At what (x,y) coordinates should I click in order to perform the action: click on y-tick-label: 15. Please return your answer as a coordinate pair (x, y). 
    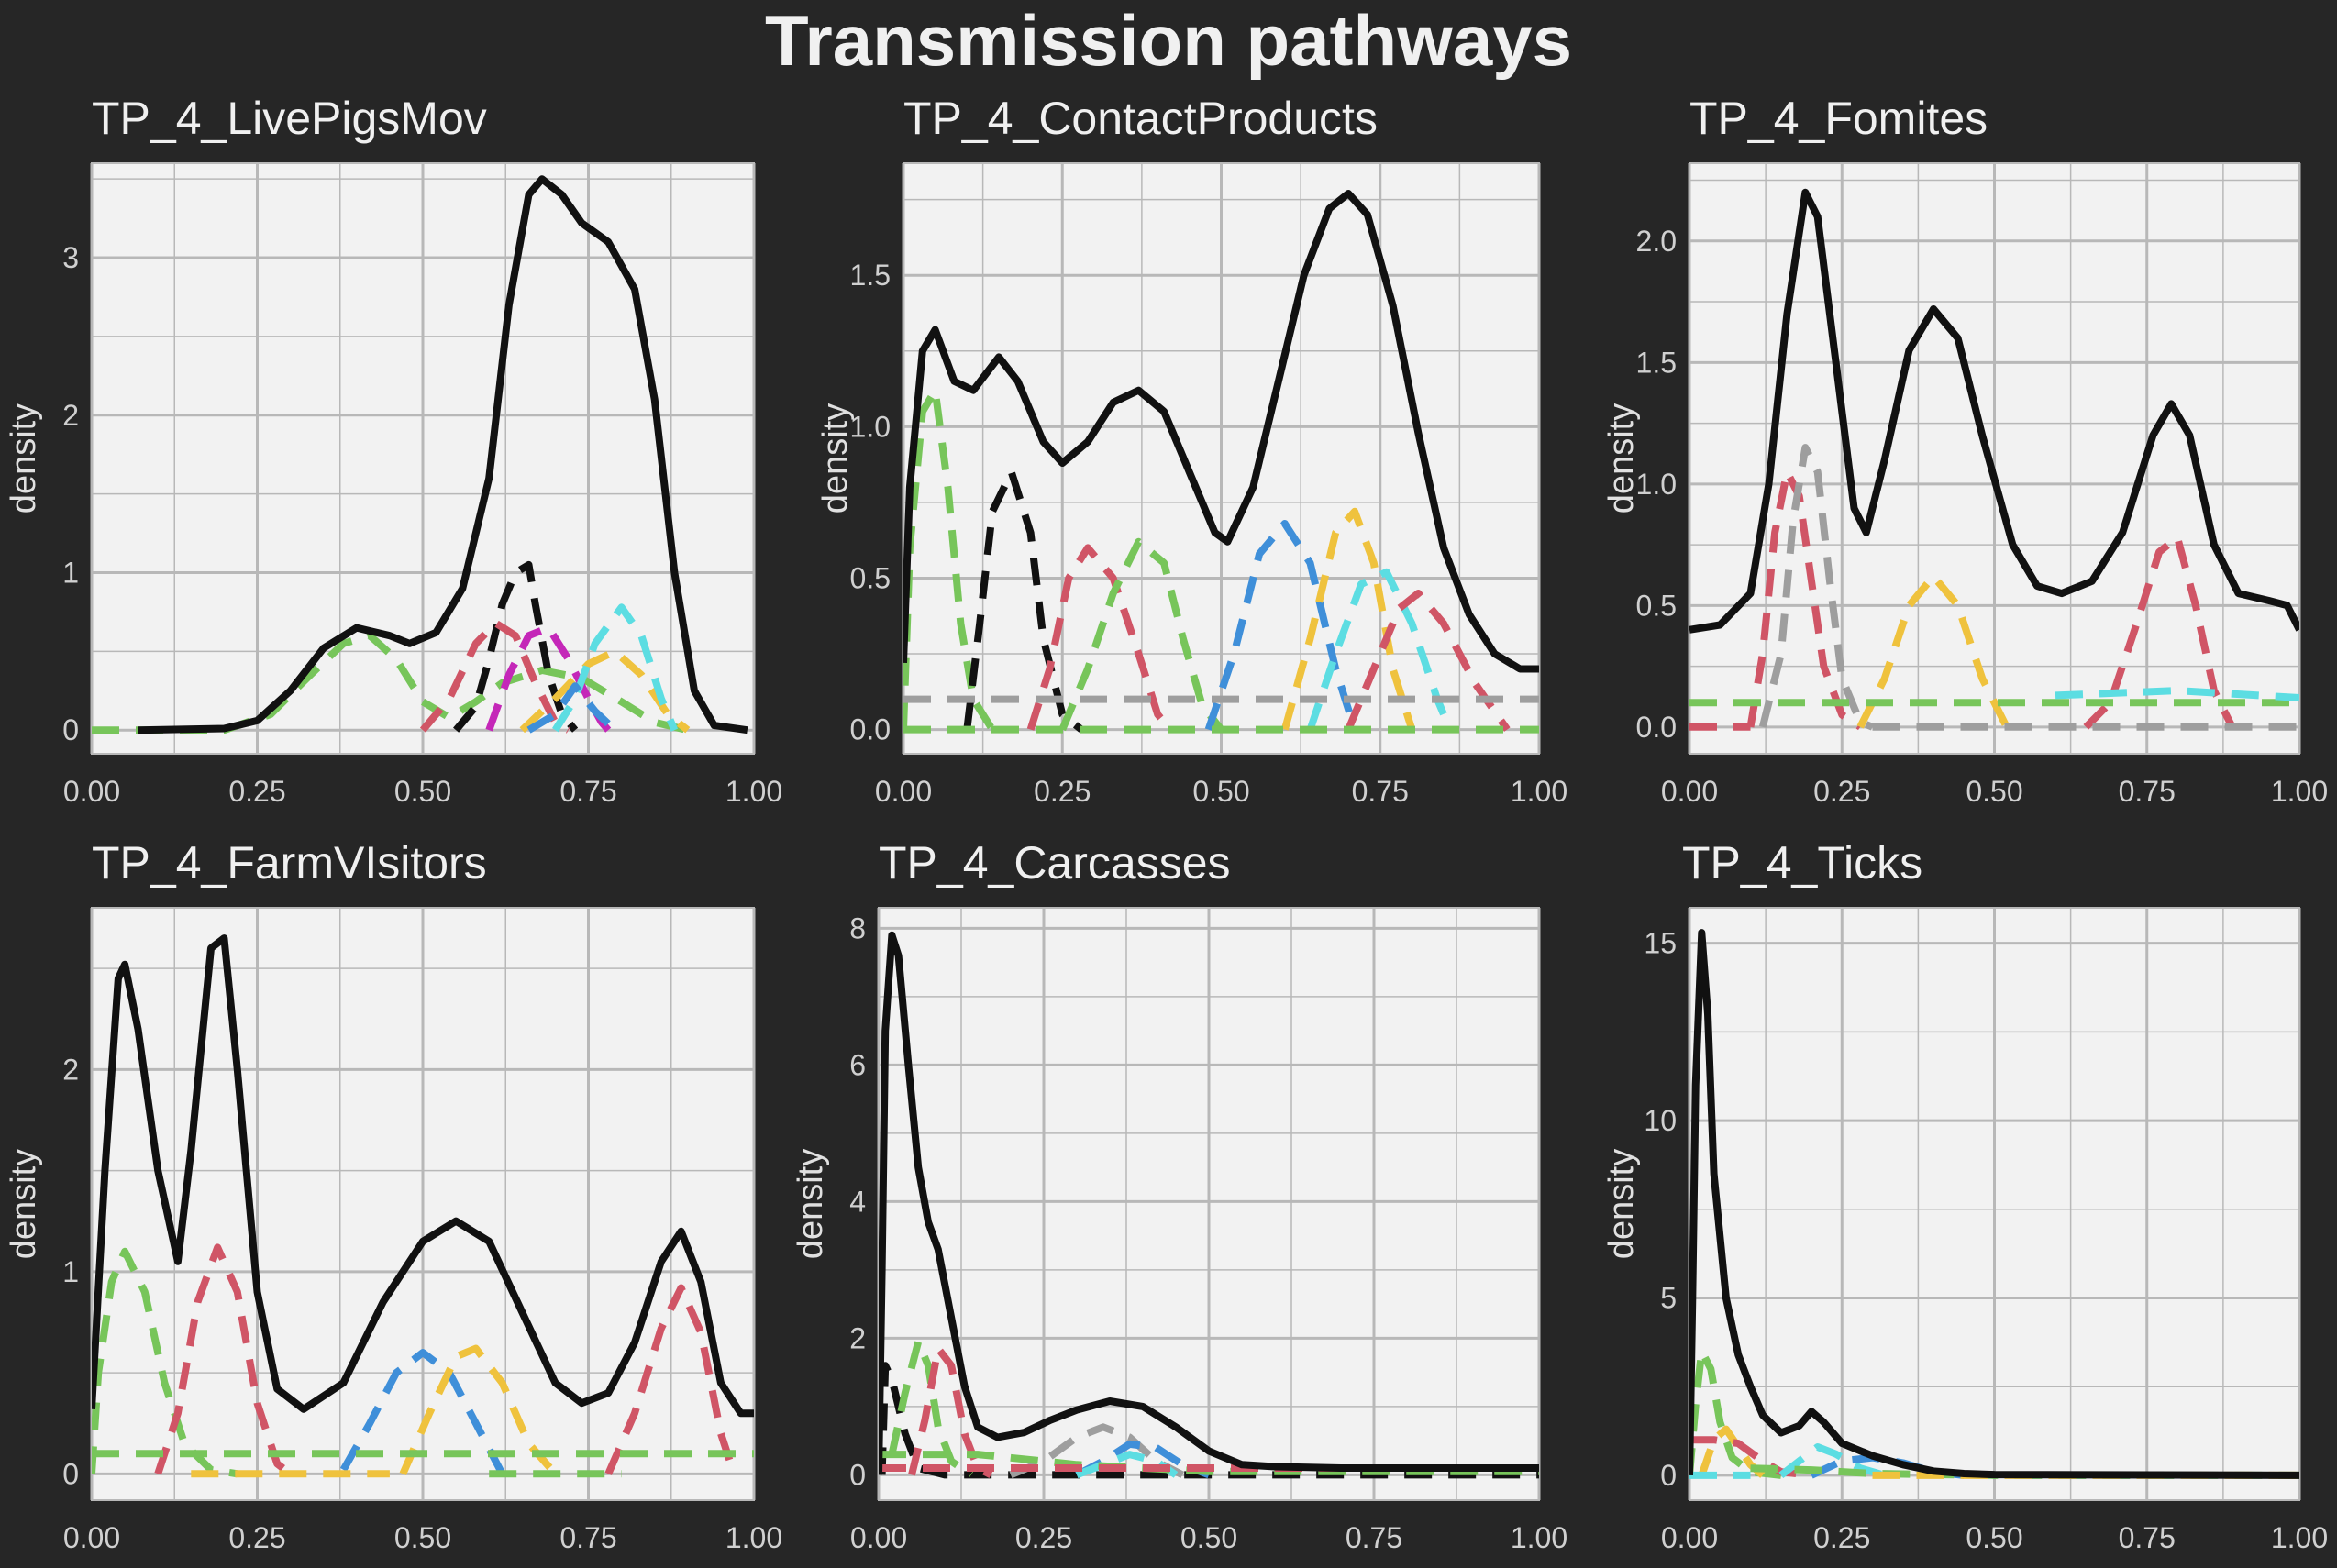
    Looking at the image, I should click on (1660, 943).